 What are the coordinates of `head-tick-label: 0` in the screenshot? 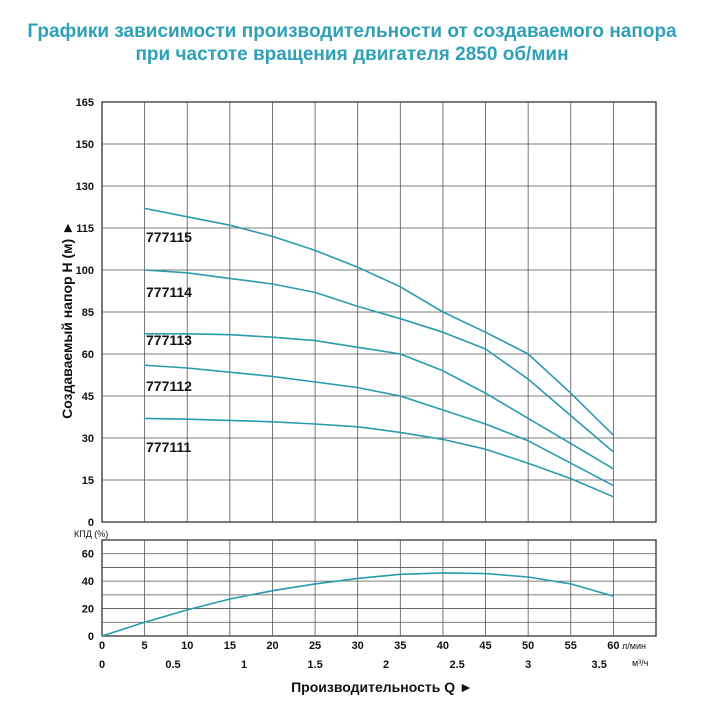 It's located at (91, 523).